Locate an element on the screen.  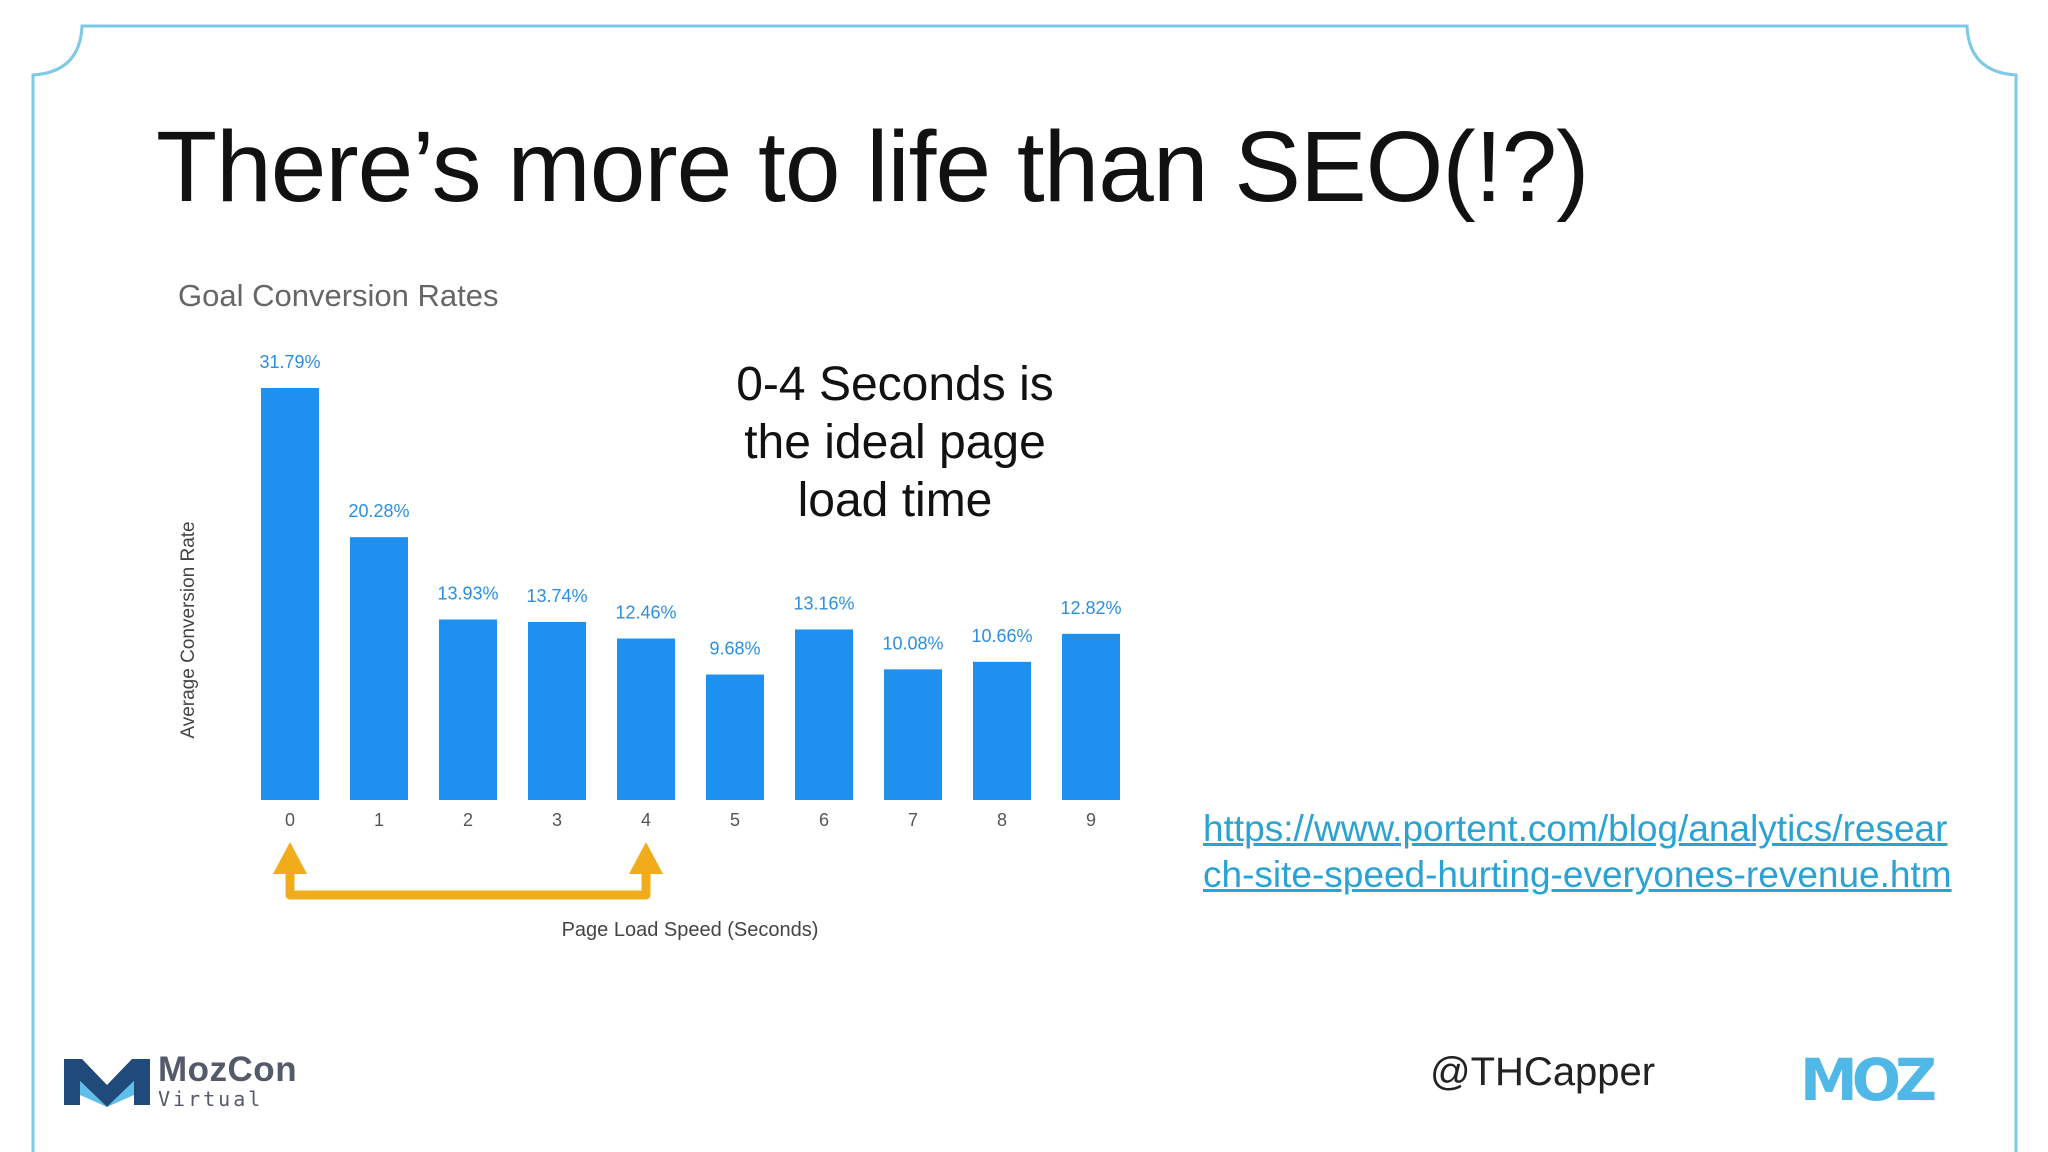
data-label-3: 13.74% is located at coordinates (556, 596).